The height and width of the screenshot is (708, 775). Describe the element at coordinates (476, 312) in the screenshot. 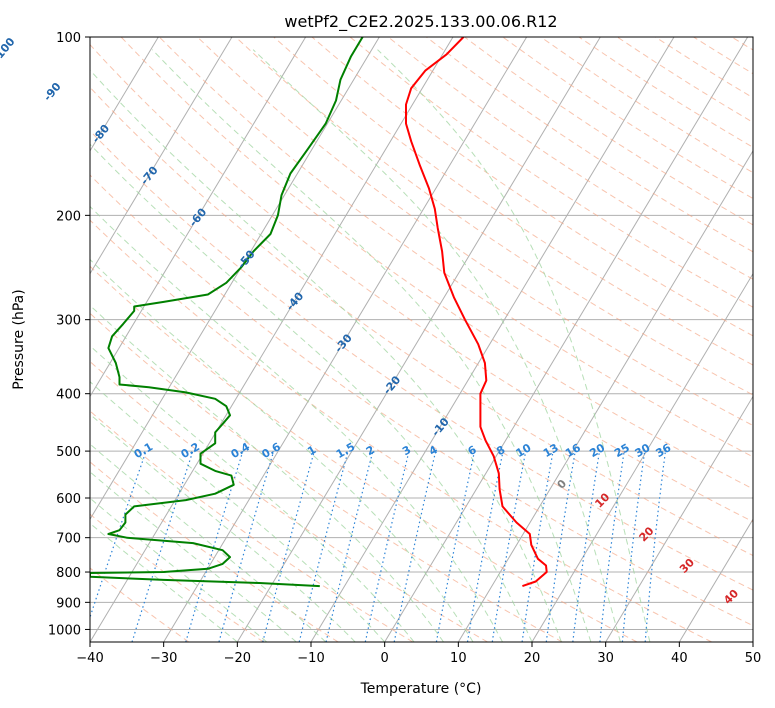

I see `temperature-line` at that location.